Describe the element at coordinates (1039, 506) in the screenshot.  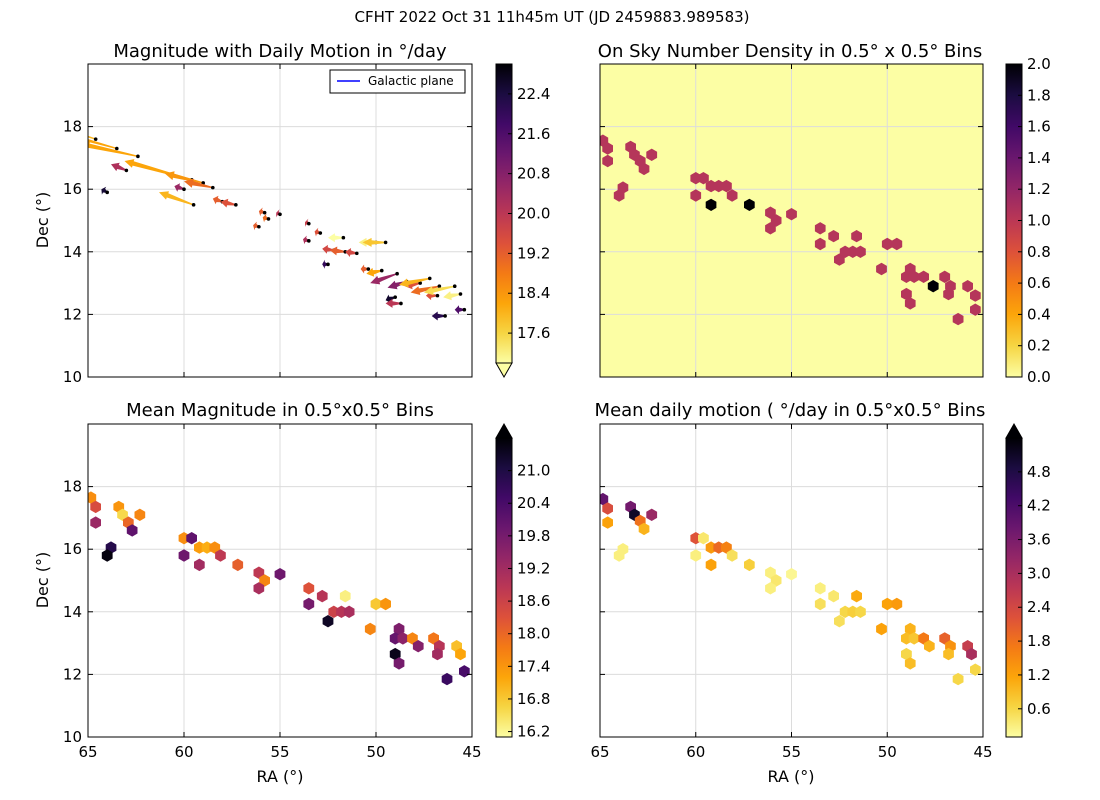
I see `colorbar-tick-label: 4.2` at that location.